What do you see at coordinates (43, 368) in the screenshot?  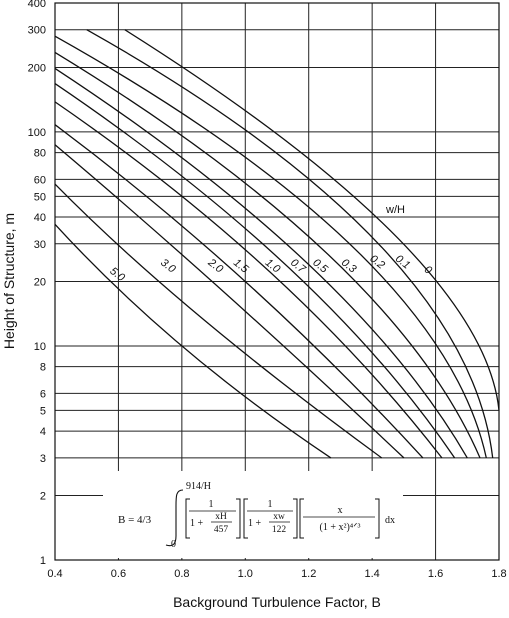 I see `y-tick-label: 8` at bounding box center [43, 368].